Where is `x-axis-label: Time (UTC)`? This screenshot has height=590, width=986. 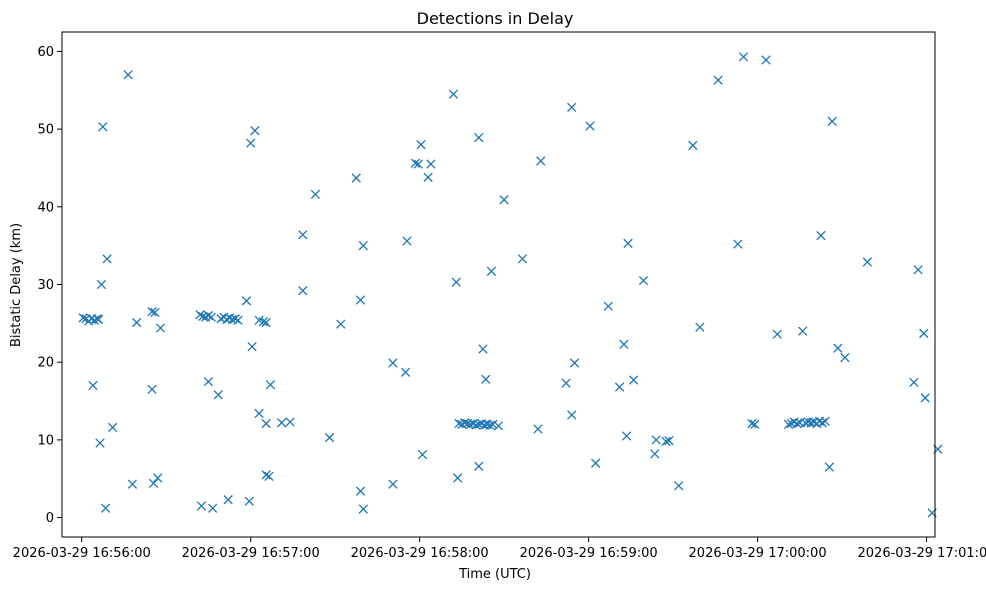 x-axis-label: Time (UTC) is located at coordinates (494, 574).